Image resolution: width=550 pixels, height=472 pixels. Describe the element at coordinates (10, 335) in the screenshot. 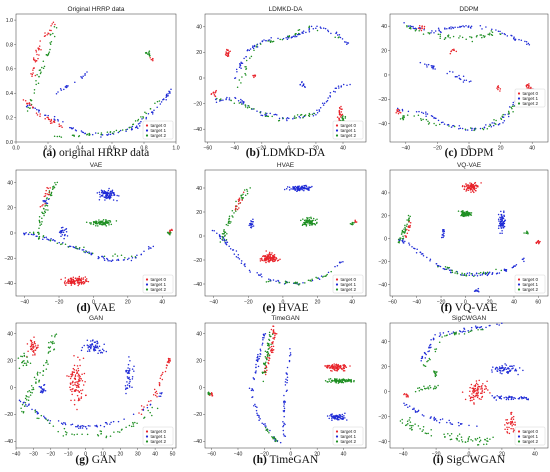

I see `y-tick-label: 40` at that location.